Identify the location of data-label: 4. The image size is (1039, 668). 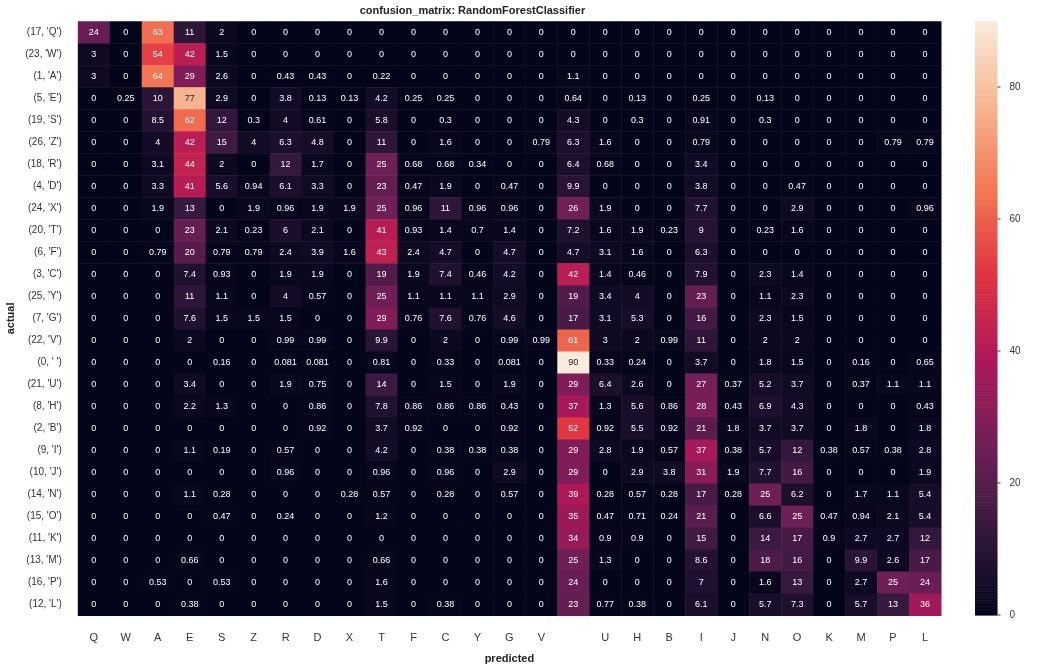
(286, 119).